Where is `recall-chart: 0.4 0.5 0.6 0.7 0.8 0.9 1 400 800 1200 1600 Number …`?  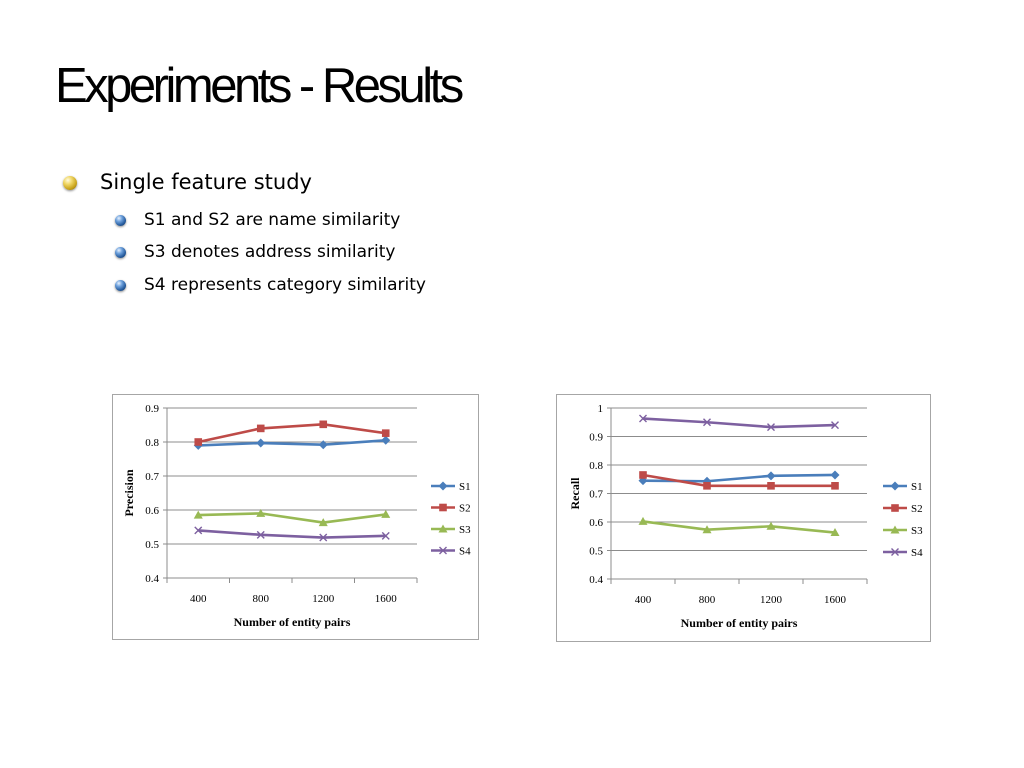
recall-chart: 0.4 0.5 0.6 0.7 0.8 0.9 1 400 800 1200 1600 Number … is located at coordinates (743, 518).